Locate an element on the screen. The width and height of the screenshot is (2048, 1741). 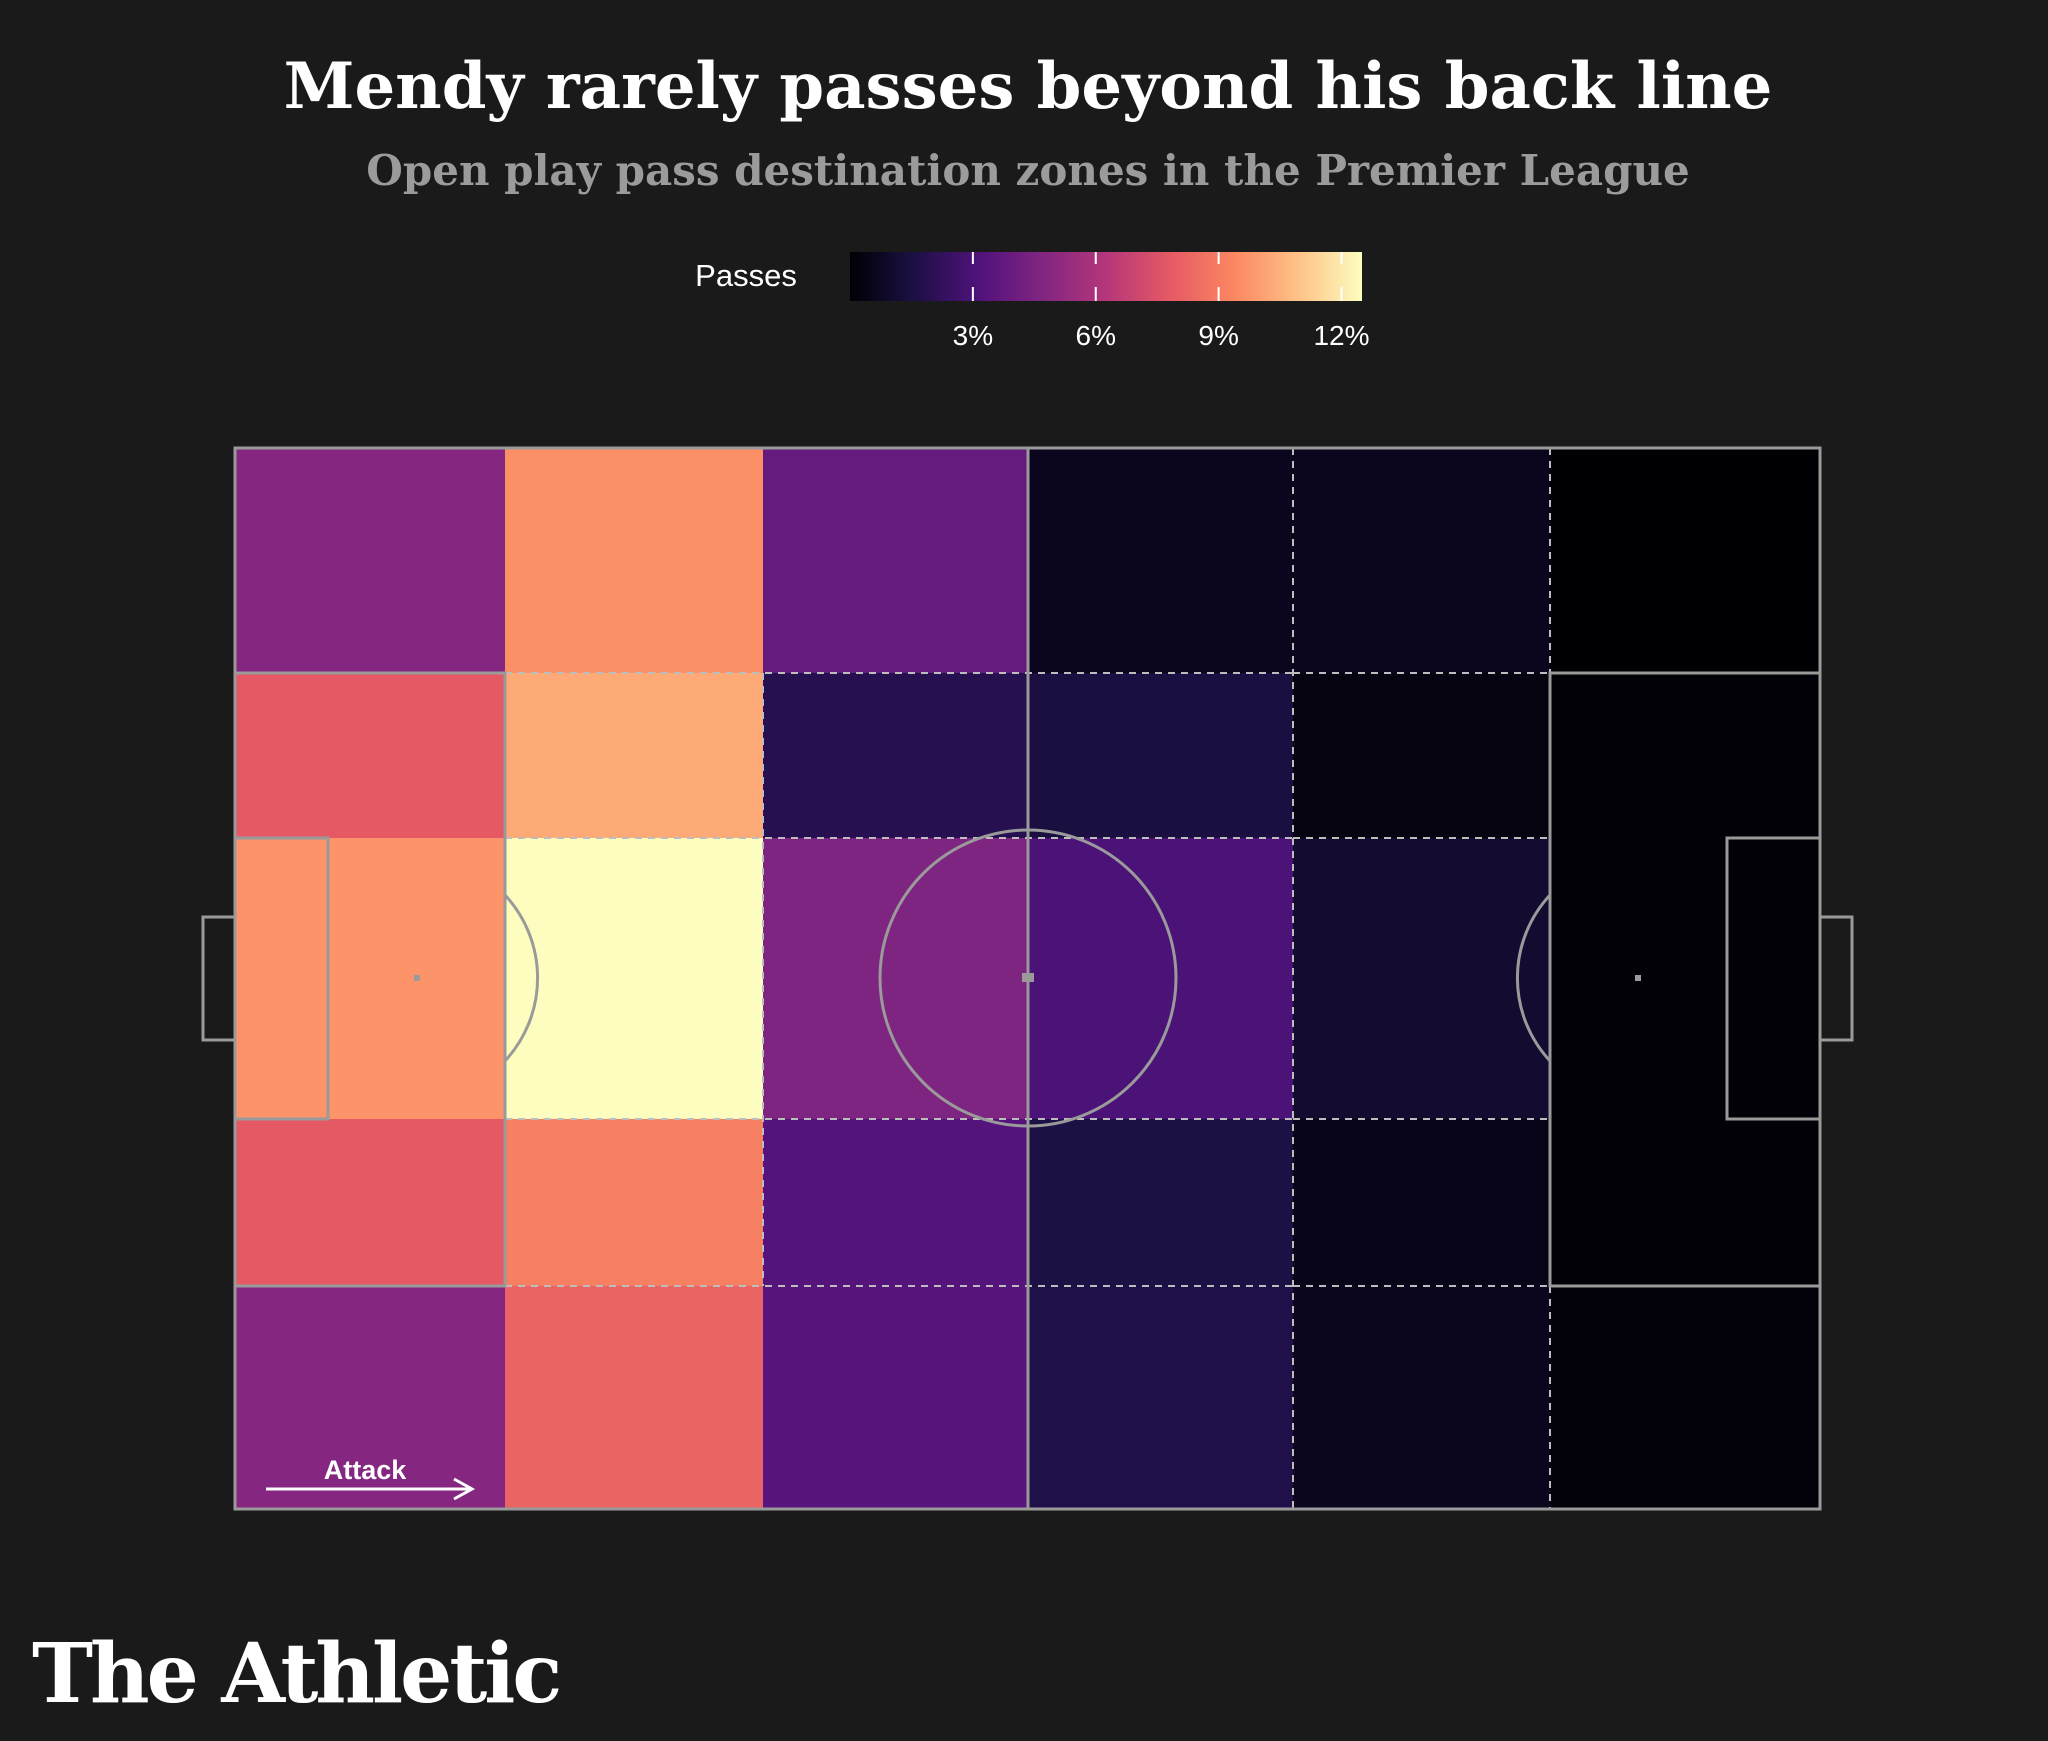
heatmap-cell-c6-left-wing is located at coordinates (1685, 560).